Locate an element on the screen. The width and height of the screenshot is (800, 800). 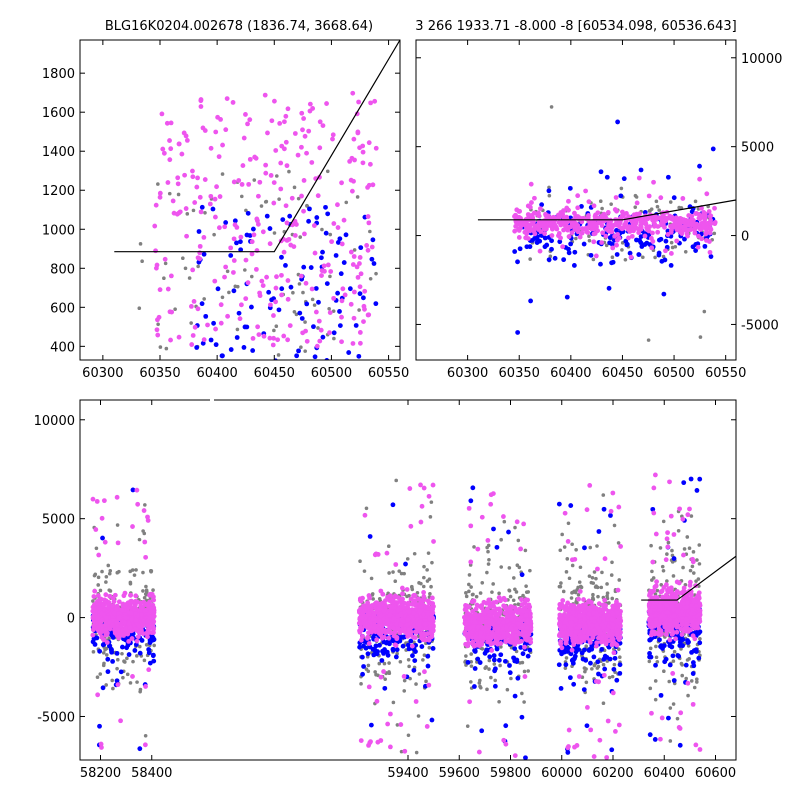
y-tick-label: 600 is located at coordinates (62, 308).